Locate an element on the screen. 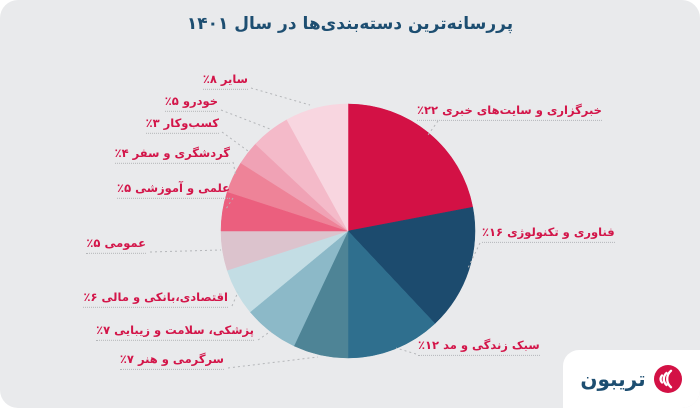 This screenshot has height=408, width=700. slice-label-name: علمی و آموزشی is located at coordinates (182, 187).